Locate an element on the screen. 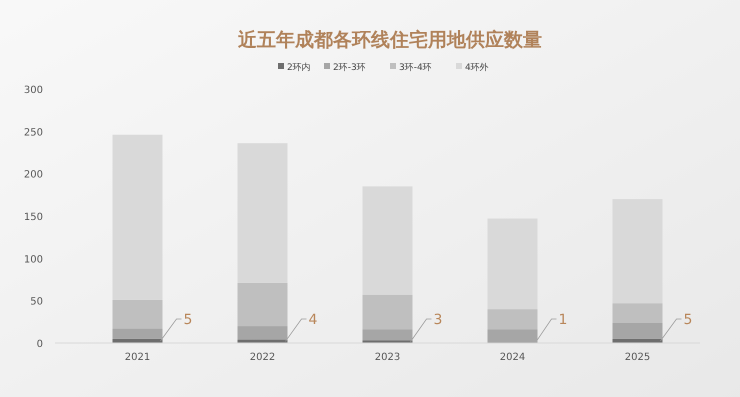 Image resolution: width=740 pixels, height=397 pixels. x-tick-label: 2025 is located at coordinates (637, 357).